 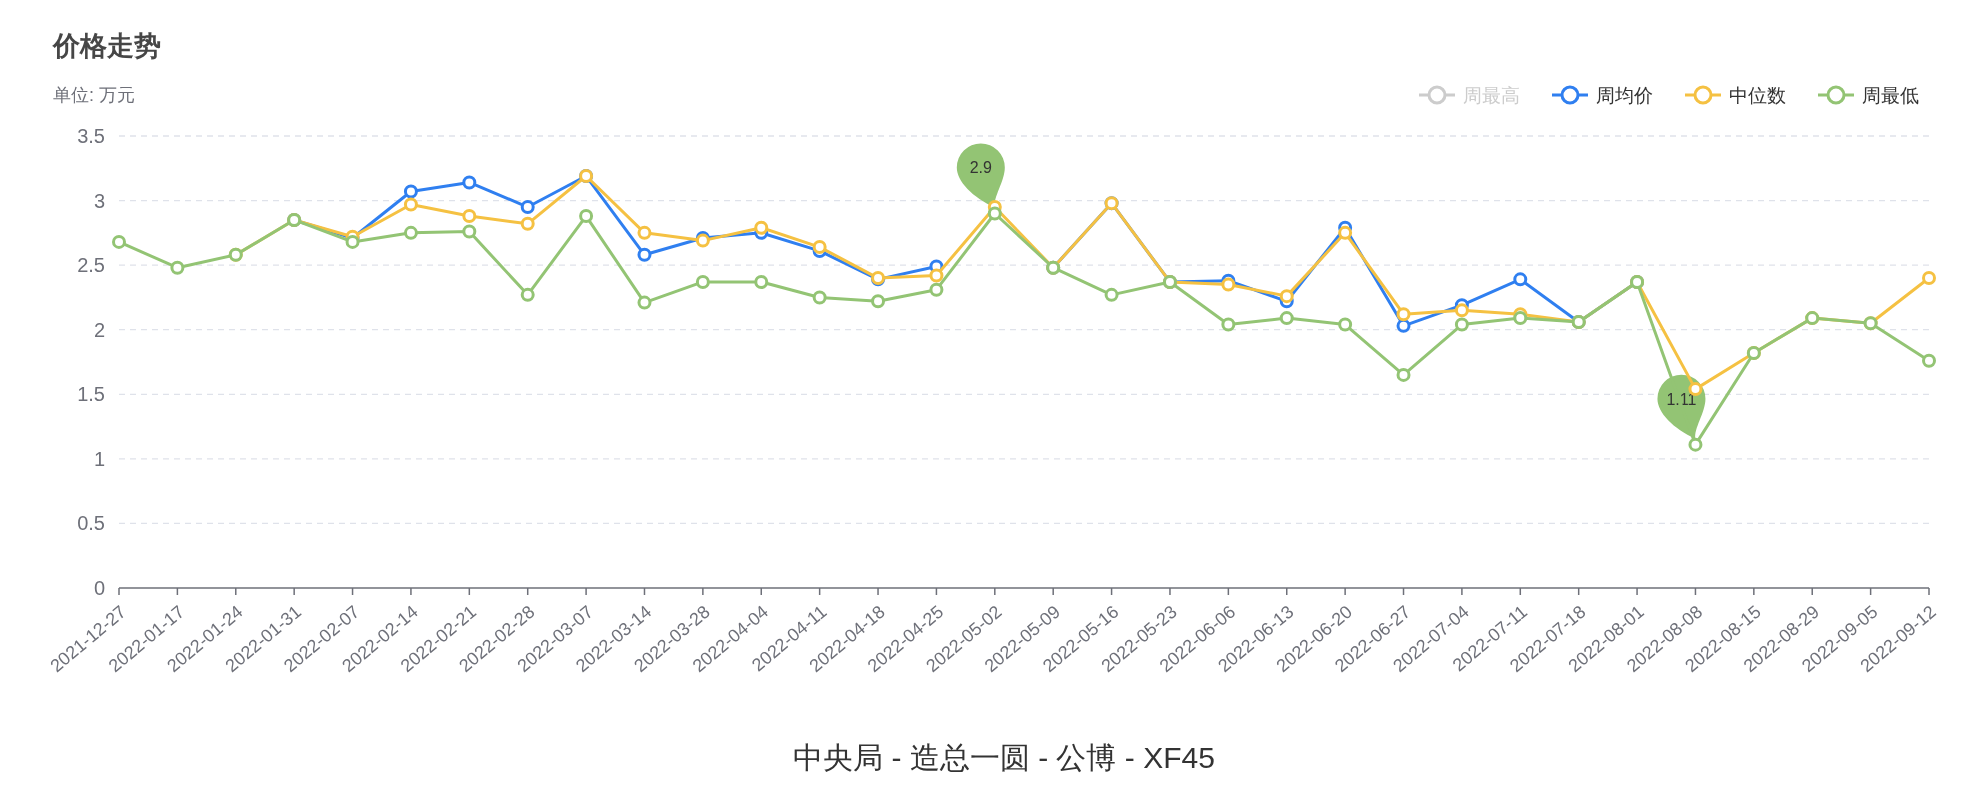 I want to click on y-tick-label: 3, so click(x=99, y=200).